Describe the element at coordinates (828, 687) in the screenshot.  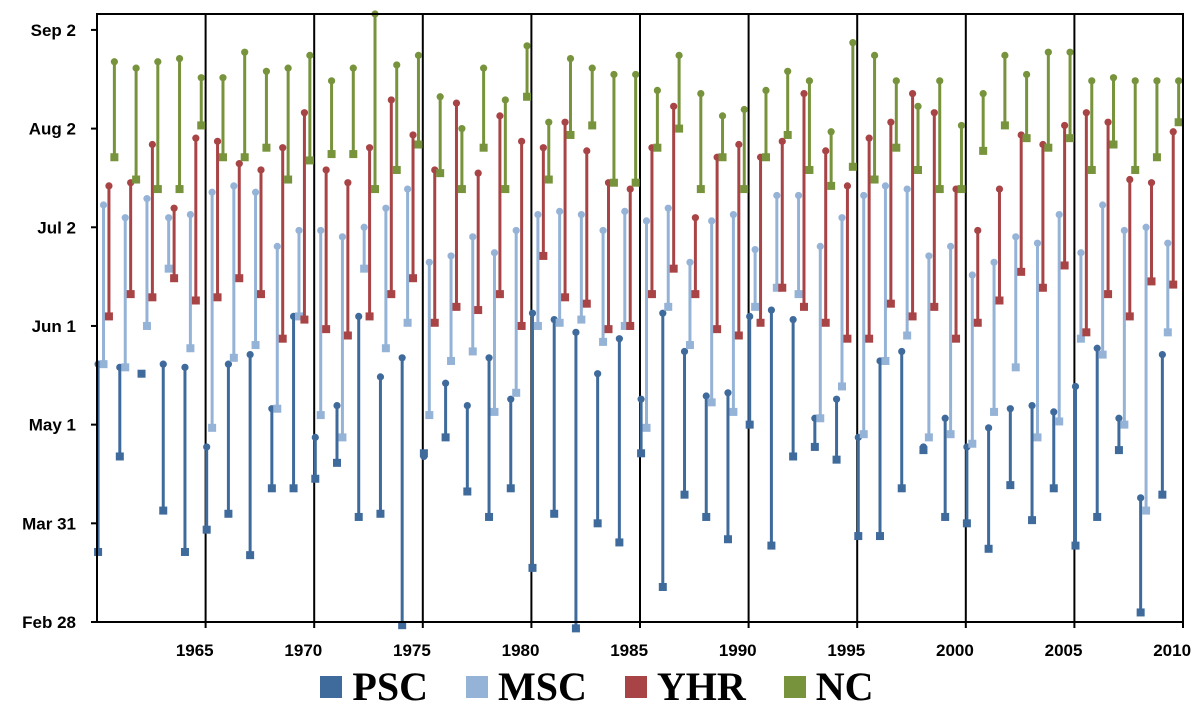
I see `legend-item-nc: NC` at that location.